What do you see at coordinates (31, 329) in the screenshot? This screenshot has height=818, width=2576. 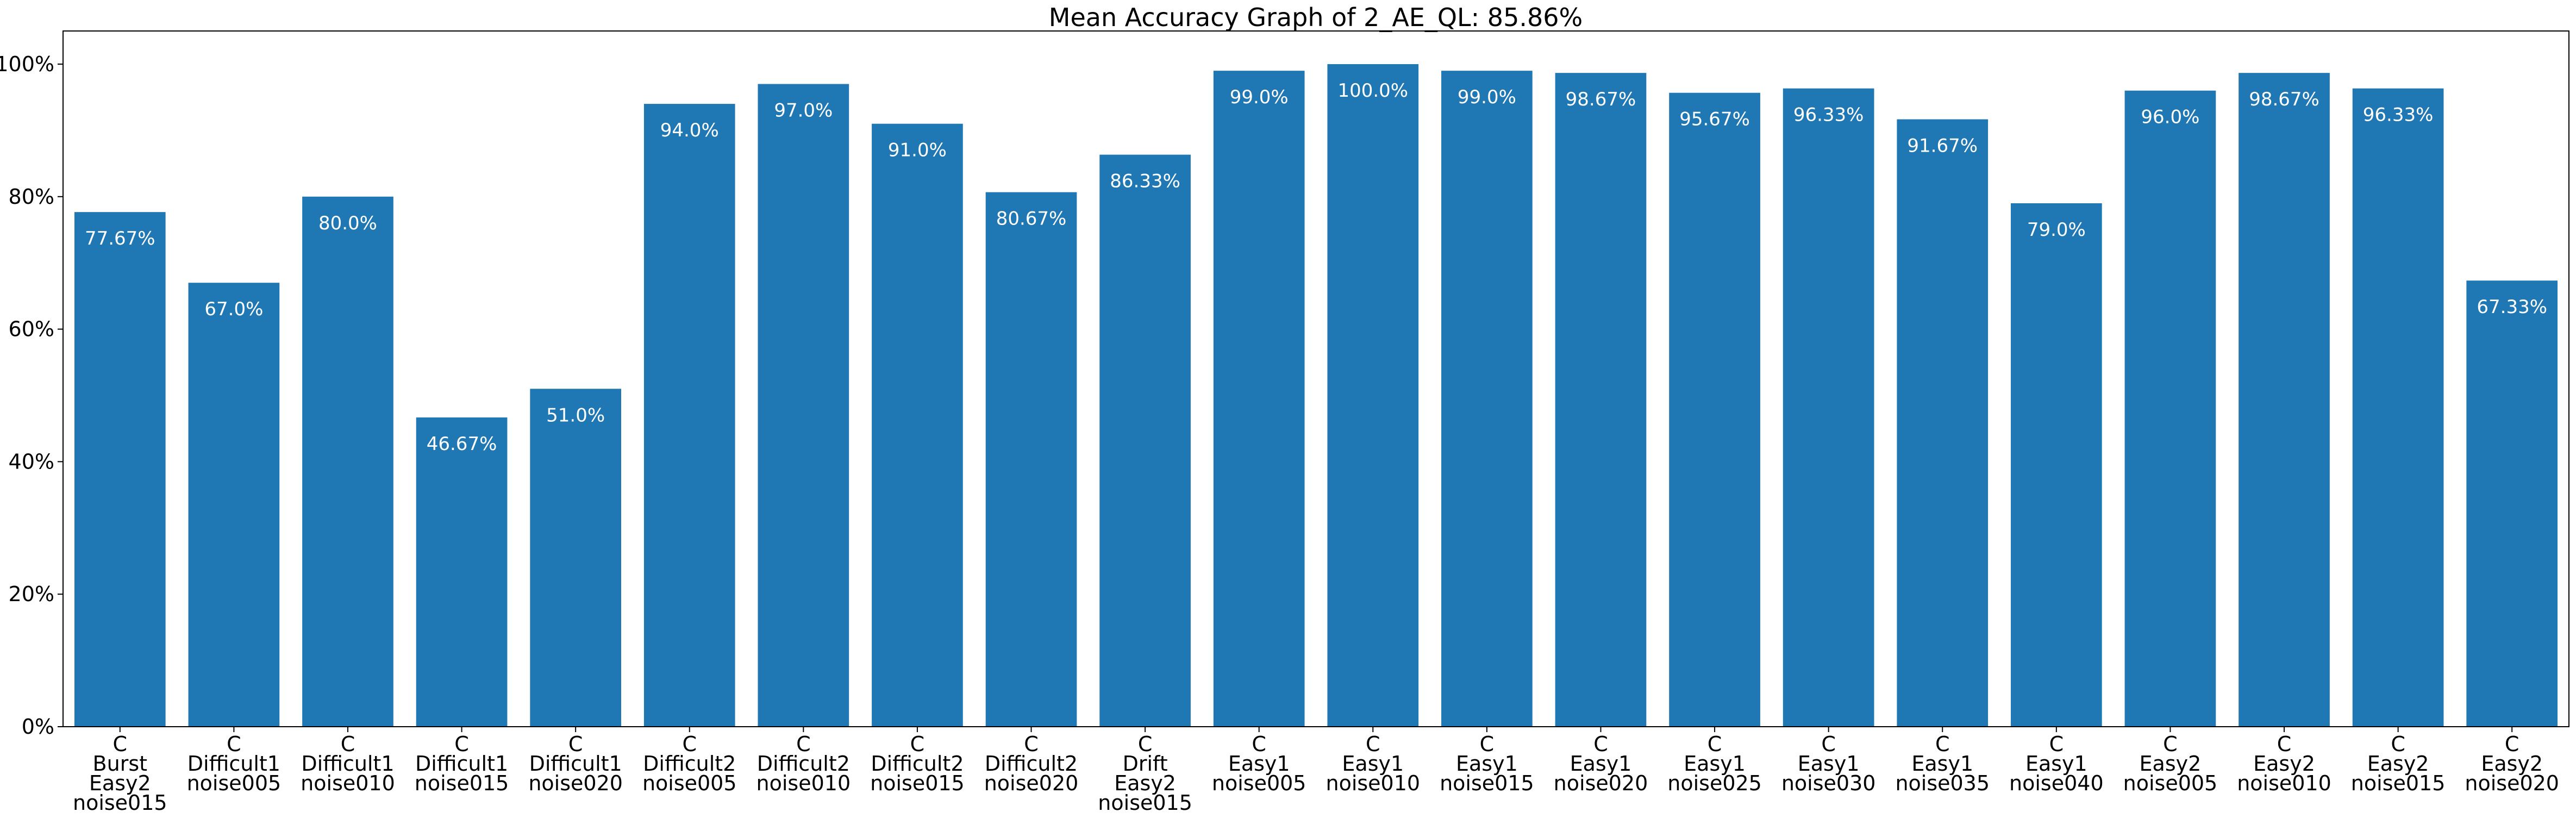 I see `y-tick-label: 60%` at bounding box center [31, 329].